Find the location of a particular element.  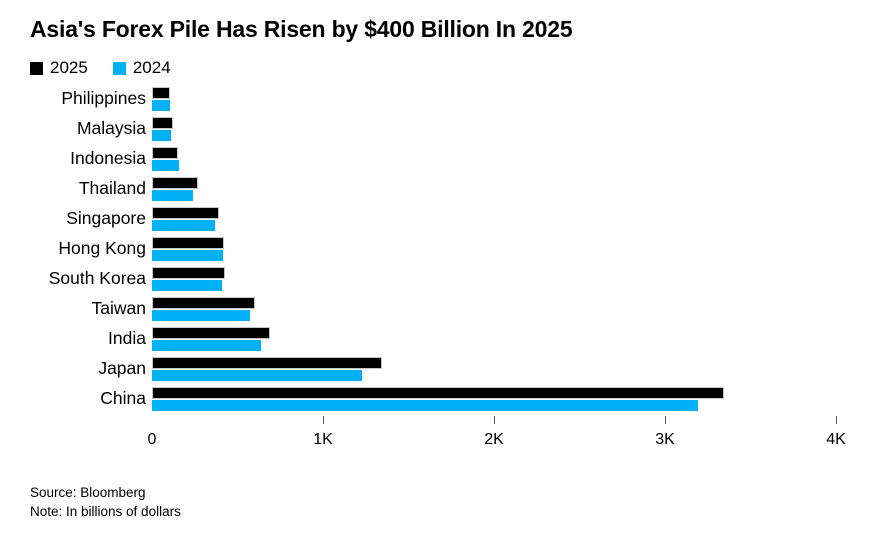

chart-row: China is located at coordinates (418, 399).